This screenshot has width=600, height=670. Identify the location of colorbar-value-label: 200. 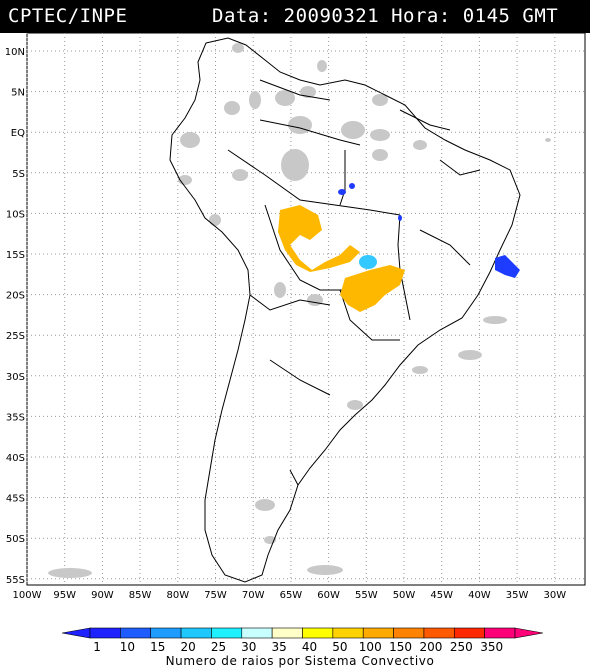
(431, 647).